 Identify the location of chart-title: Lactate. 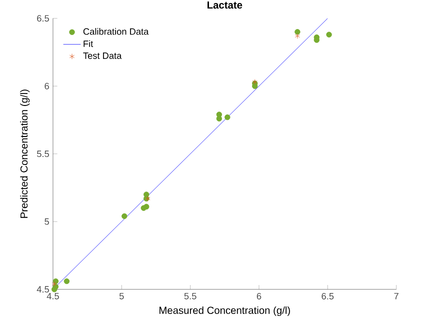
(225, 5).